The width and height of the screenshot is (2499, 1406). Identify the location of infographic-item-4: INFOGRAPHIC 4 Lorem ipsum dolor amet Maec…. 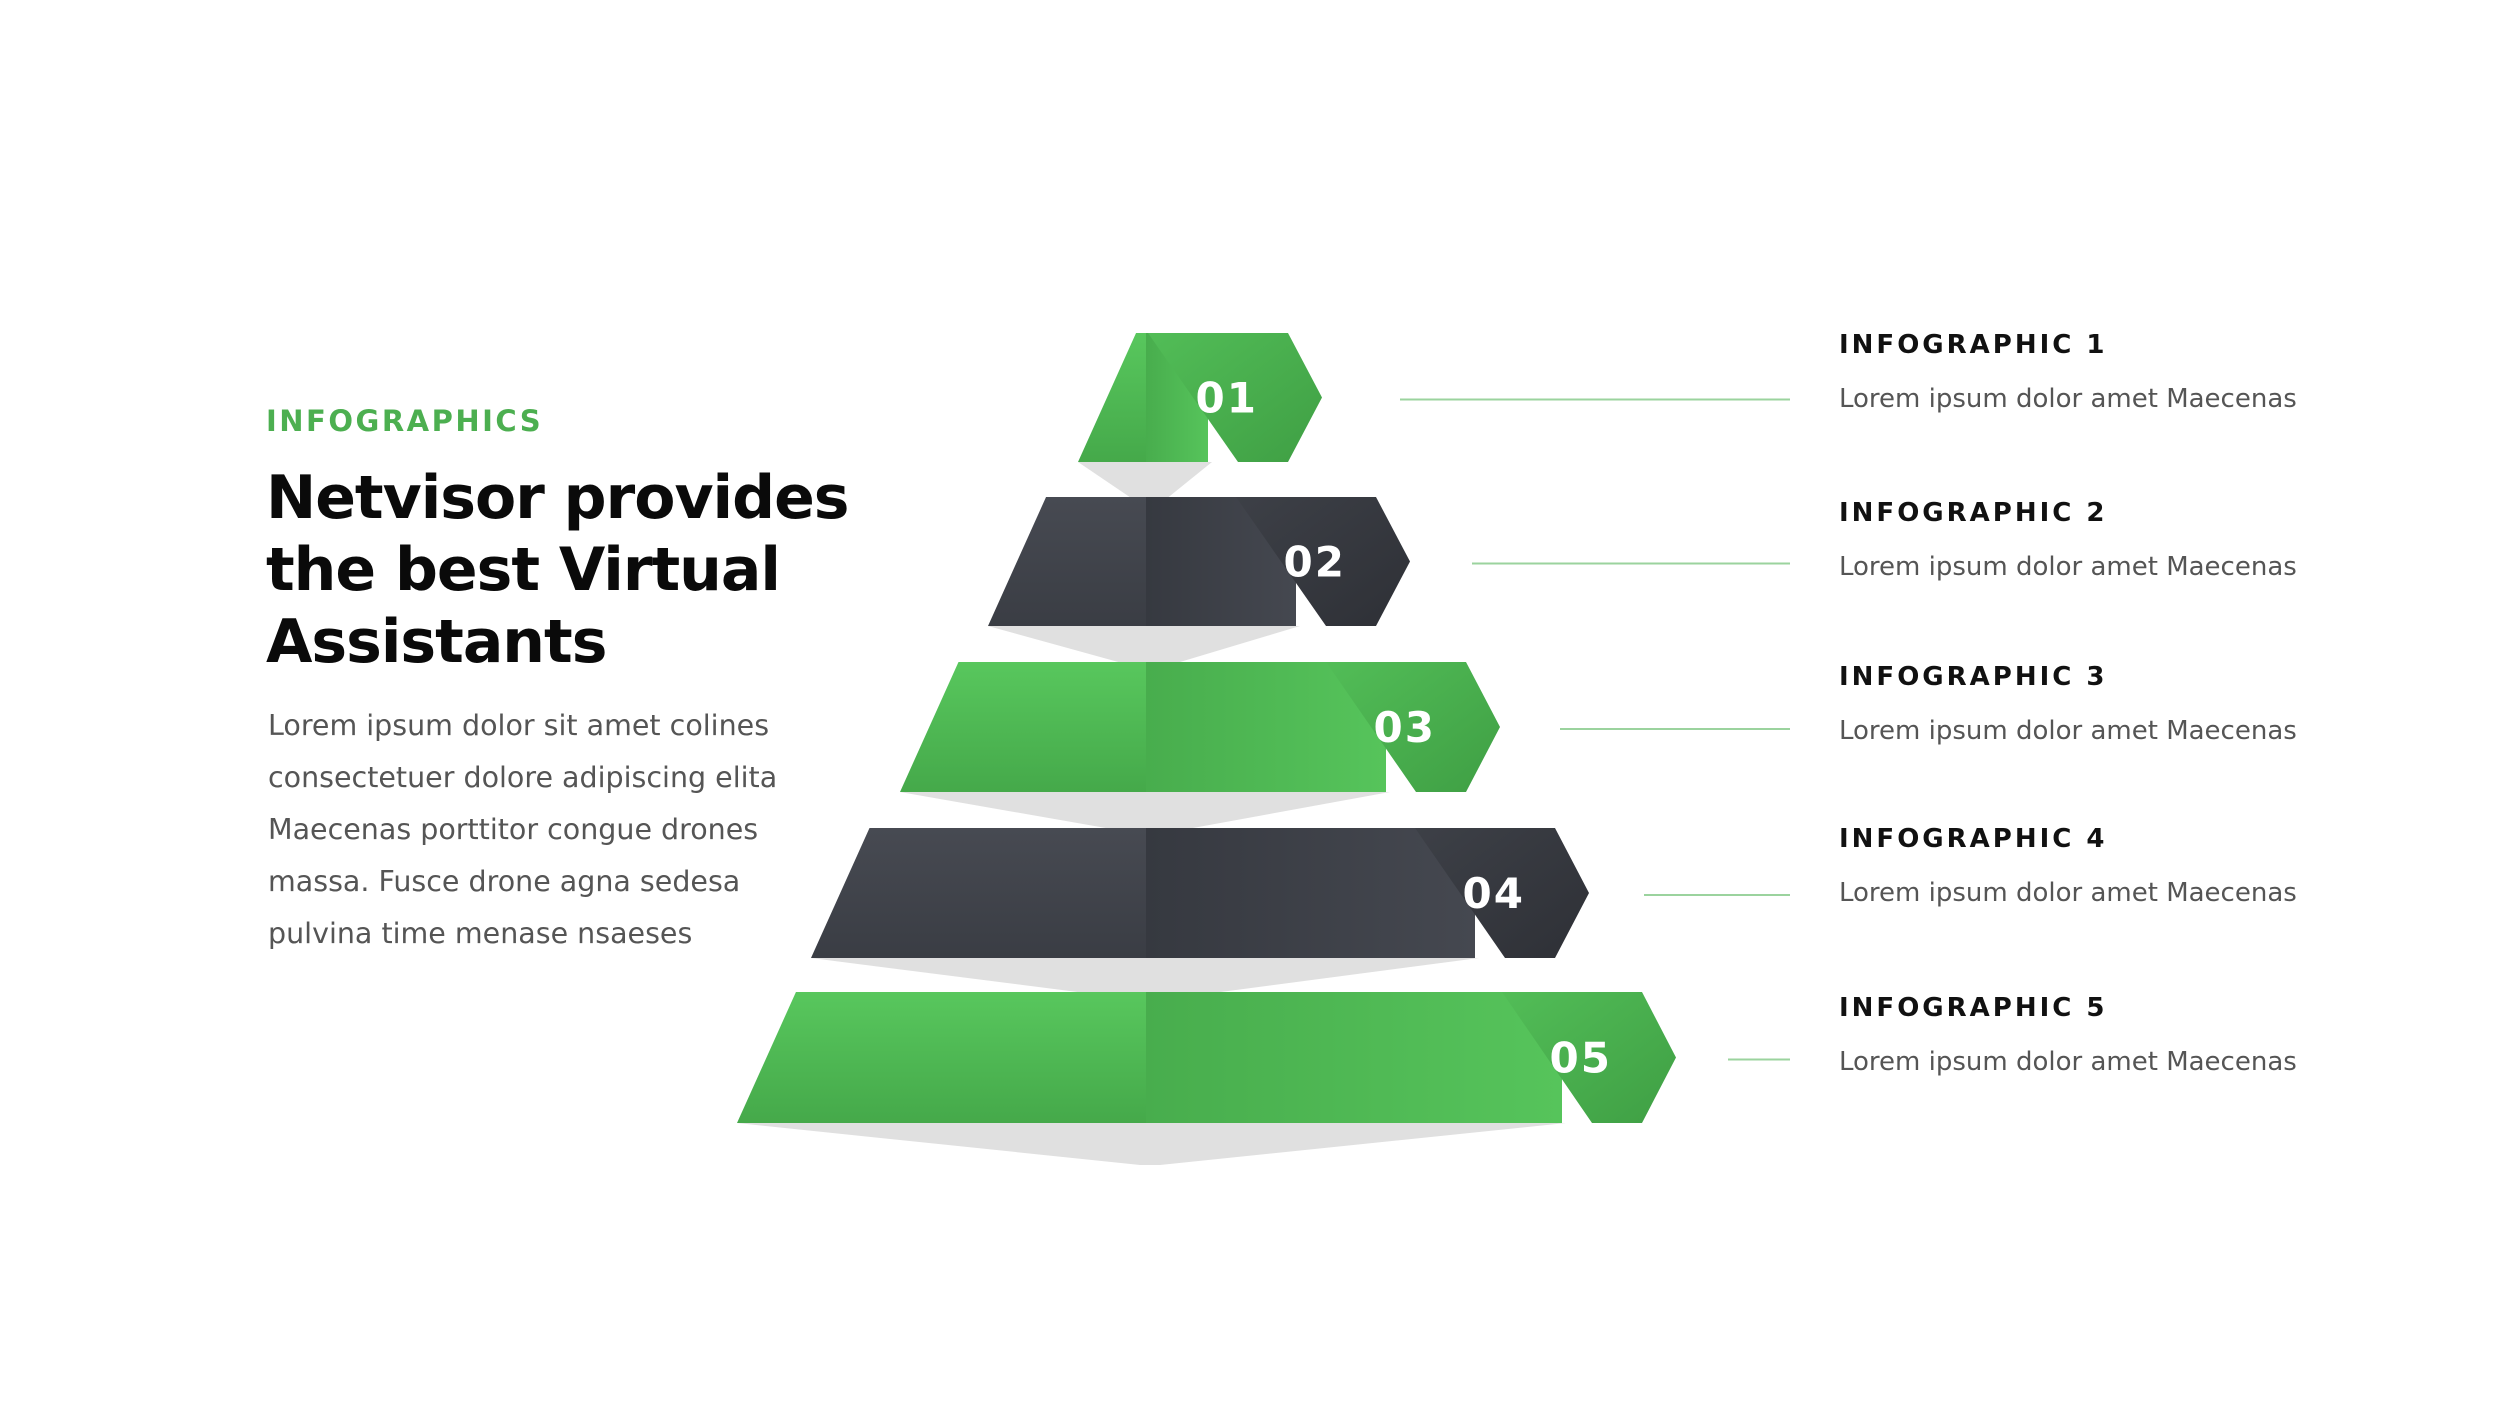
(2159, 866).